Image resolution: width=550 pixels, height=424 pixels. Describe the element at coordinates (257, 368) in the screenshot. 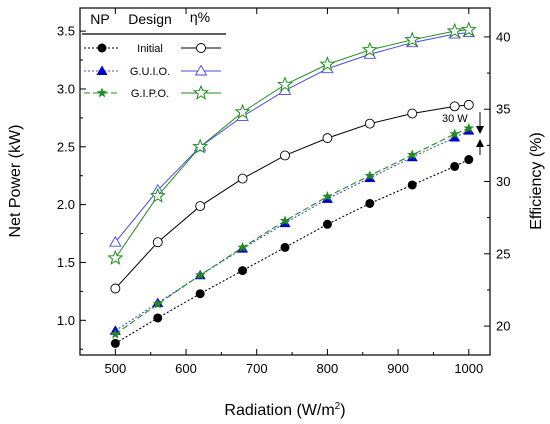

I see `x-tick-label-2: 700` at that location.